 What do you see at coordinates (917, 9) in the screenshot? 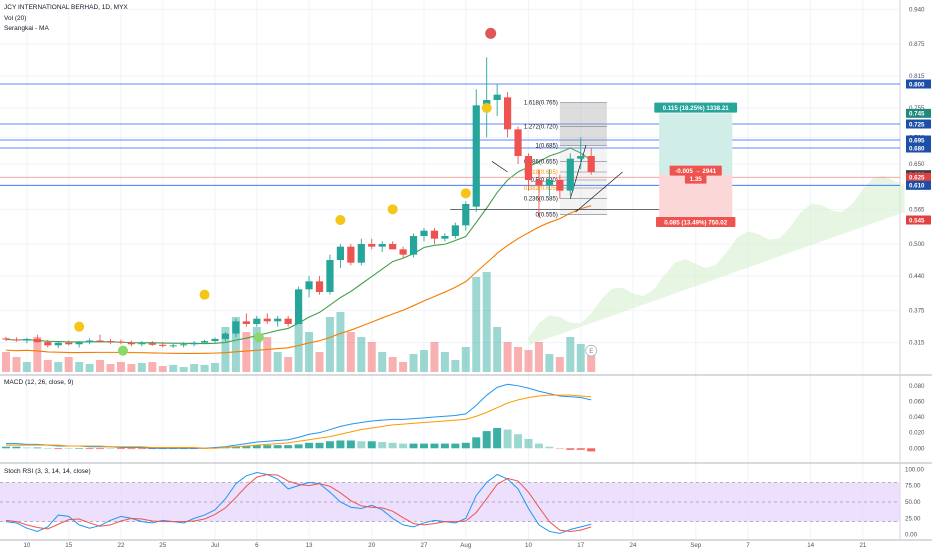
I see `price-tick-label: 0.940` at bounding box center [917, 9].